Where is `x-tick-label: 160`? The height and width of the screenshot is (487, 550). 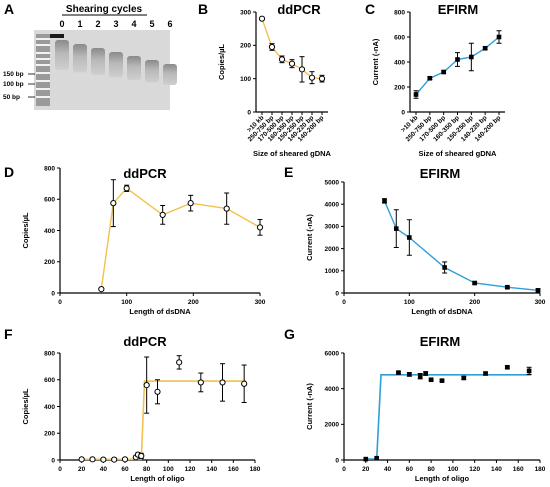
x-tick-label: 160 is located at coordinates (233, 469).